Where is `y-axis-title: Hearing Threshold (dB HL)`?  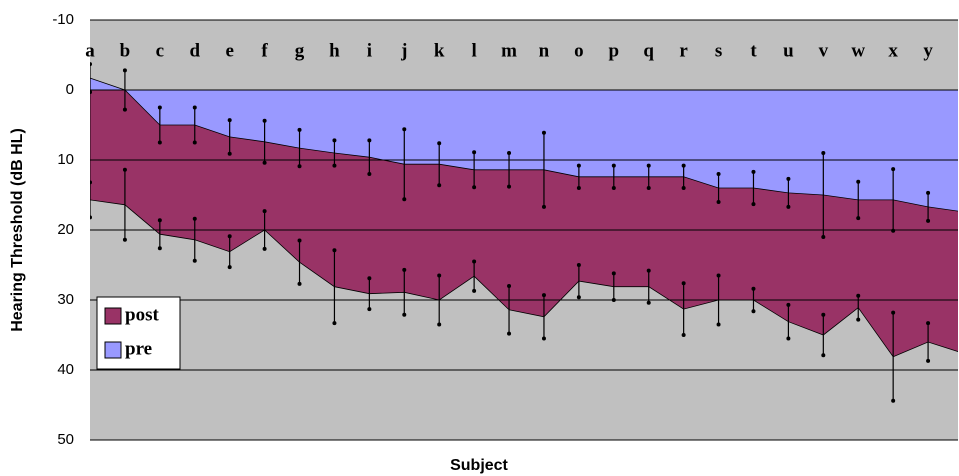 y-axis-title: Hearing Threshold (dB HL) is located at coordinates (17, 230).